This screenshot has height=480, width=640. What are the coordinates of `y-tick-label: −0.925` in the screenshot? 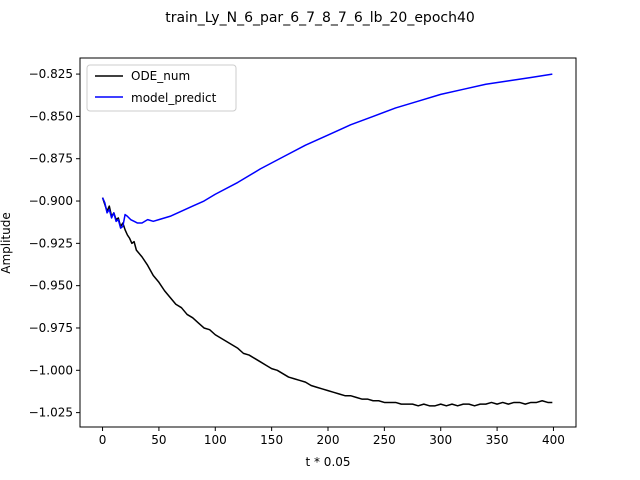 It's located at (51, 243).